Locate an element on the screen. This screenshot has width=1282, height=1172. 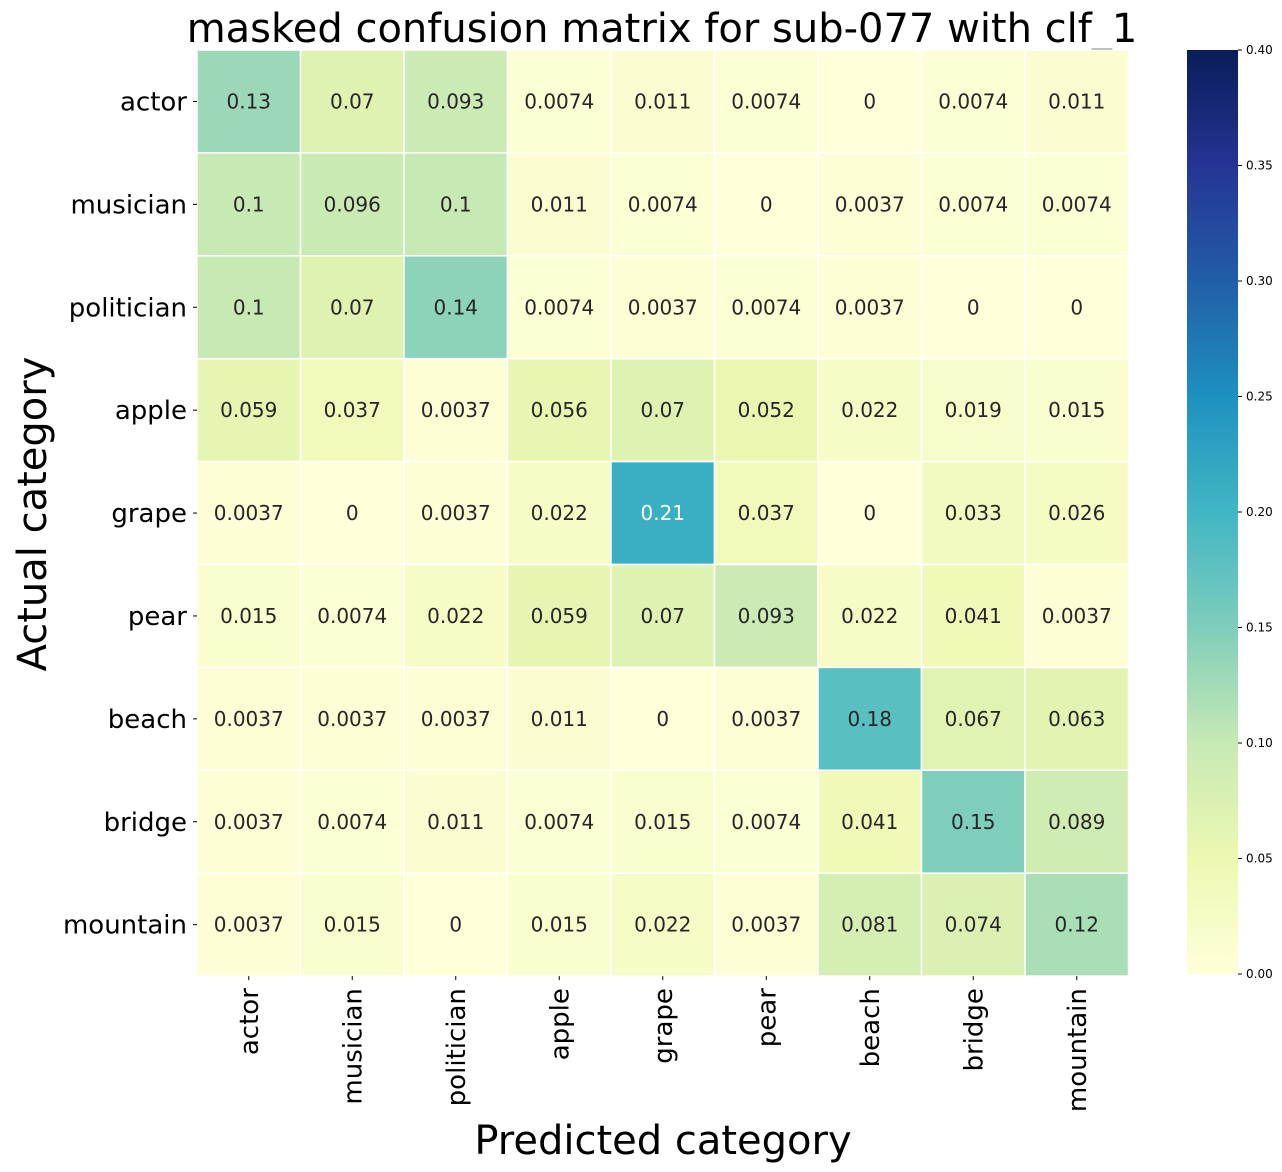
colorbar-tick-label: 0.05 is located at coordinates (1259, 859).